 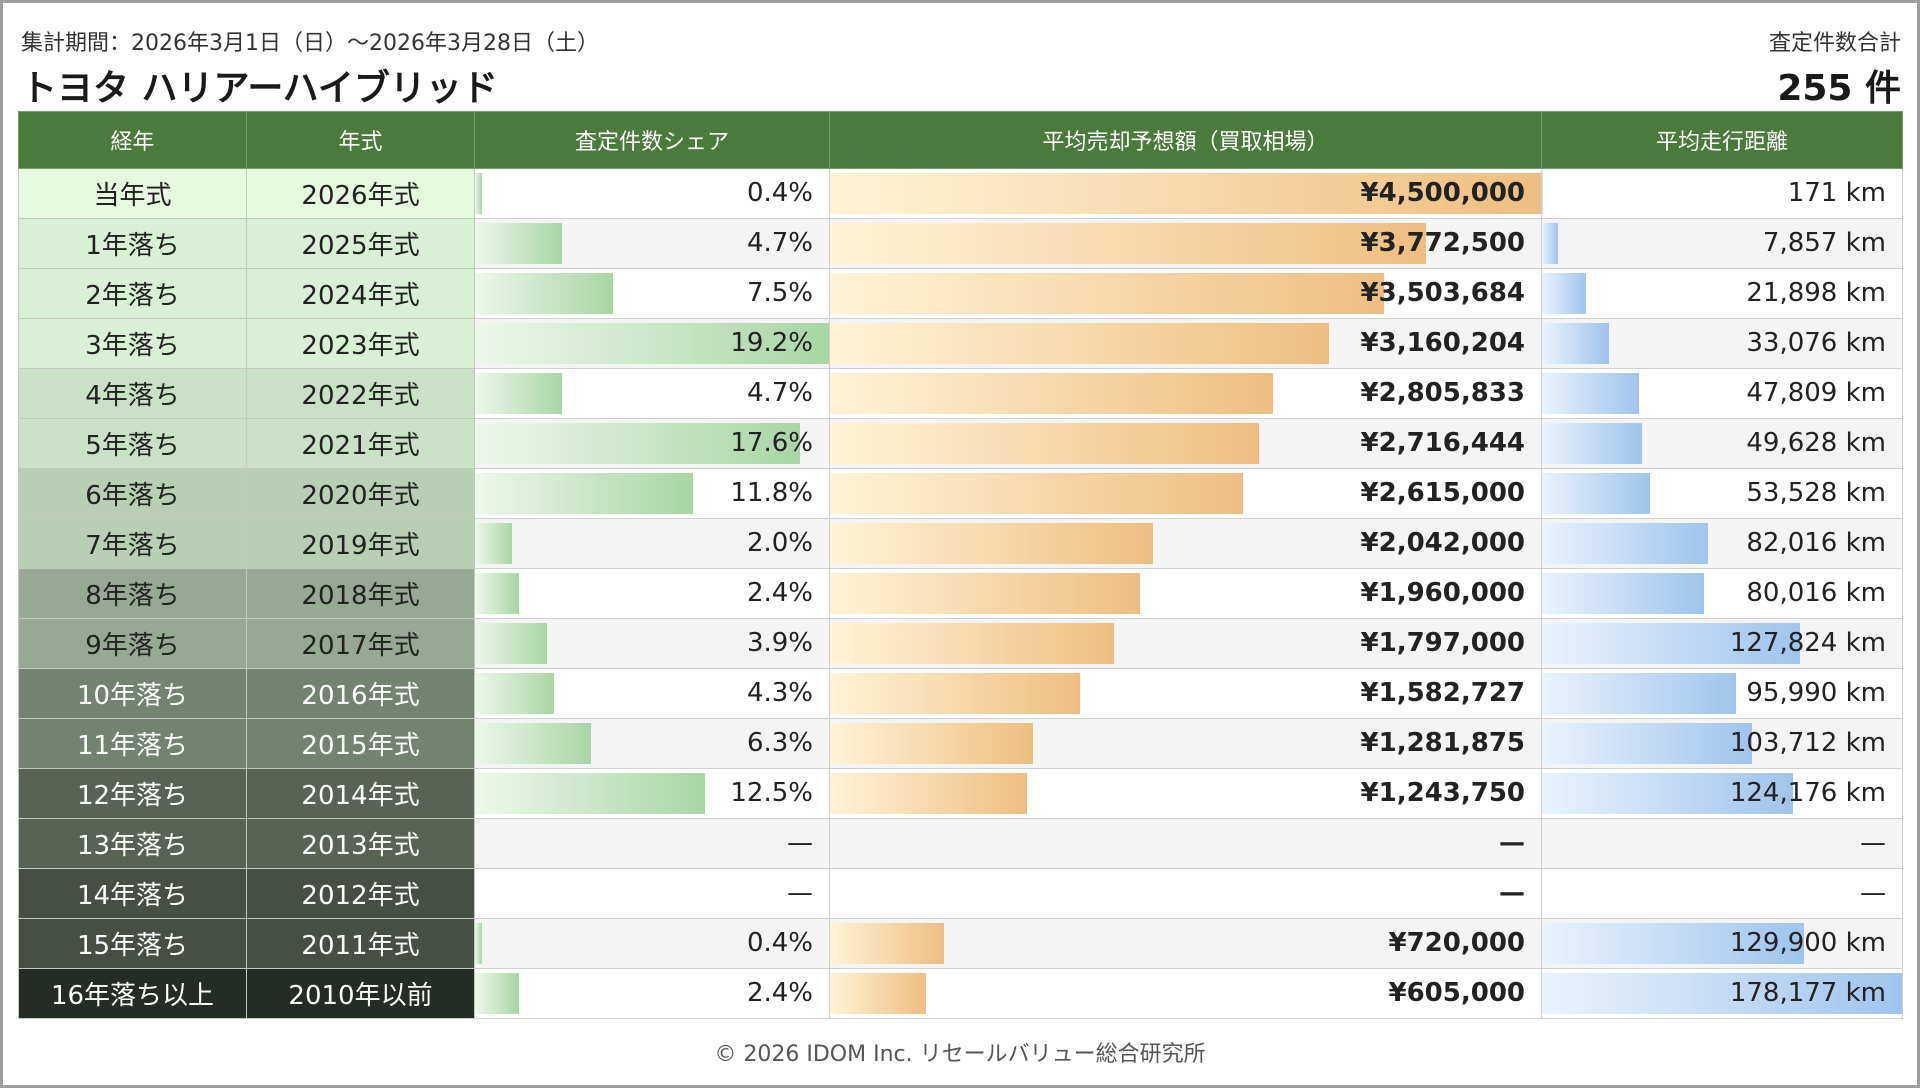 What do you see at coordinates (1185, 993) in the screenshot?
I see `price-cell: ¥605,000` at bounding box center [1185, 993].